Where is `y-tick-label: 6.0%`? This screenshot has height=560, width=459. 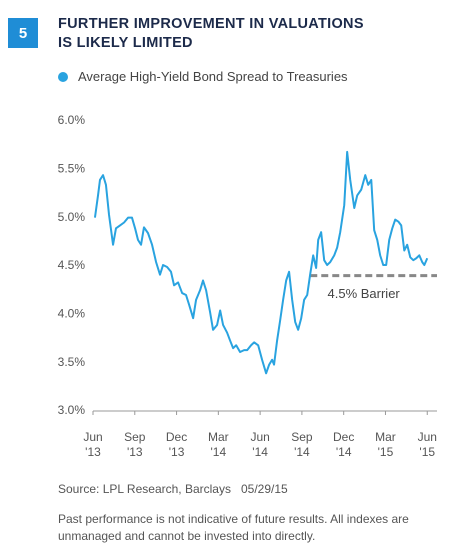
y-tick-label: 6.0% is located at coordinates (72, 120).